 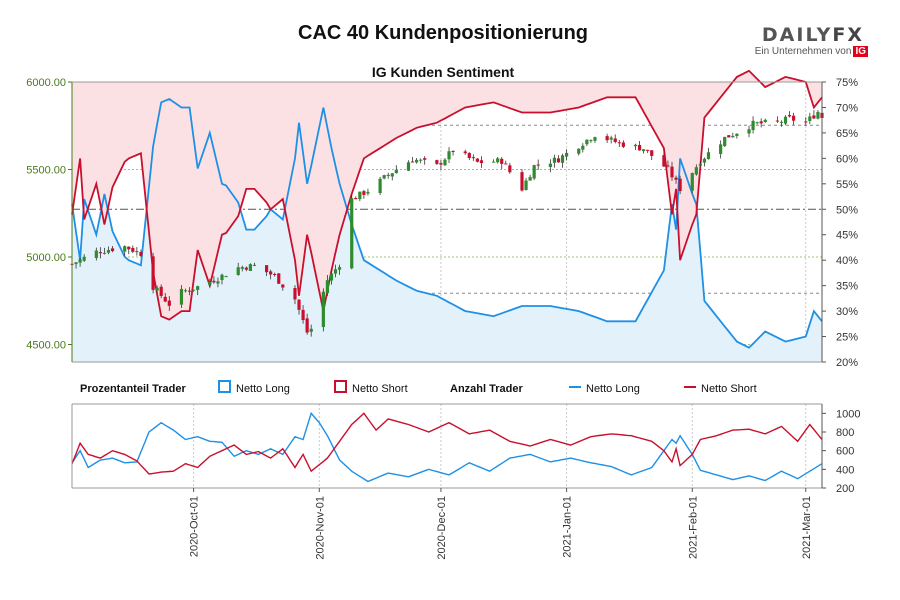 I want to click on sentiment-tick-label: 25%, so click(x=847, y=338).